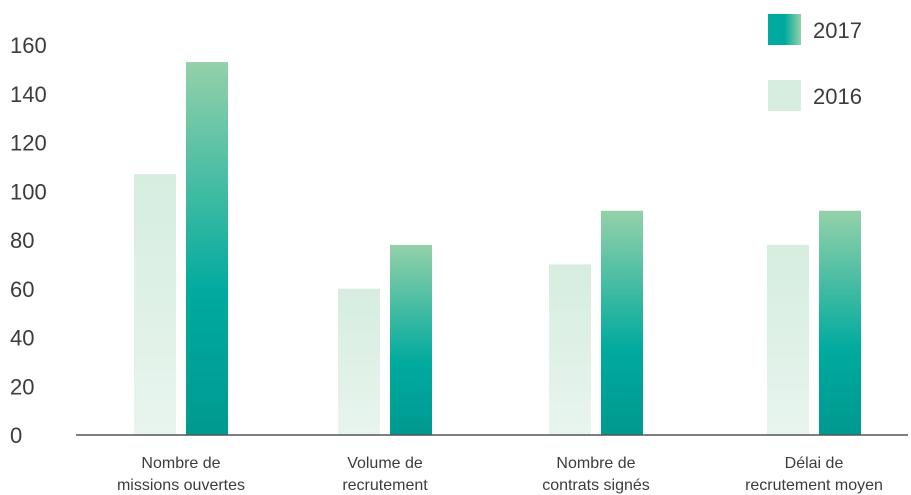 The image size is (911, 495). Describe the element at coordinates (814, 463) in the screenshot. I see `category-label-4-line-1: Délai de` at that location.